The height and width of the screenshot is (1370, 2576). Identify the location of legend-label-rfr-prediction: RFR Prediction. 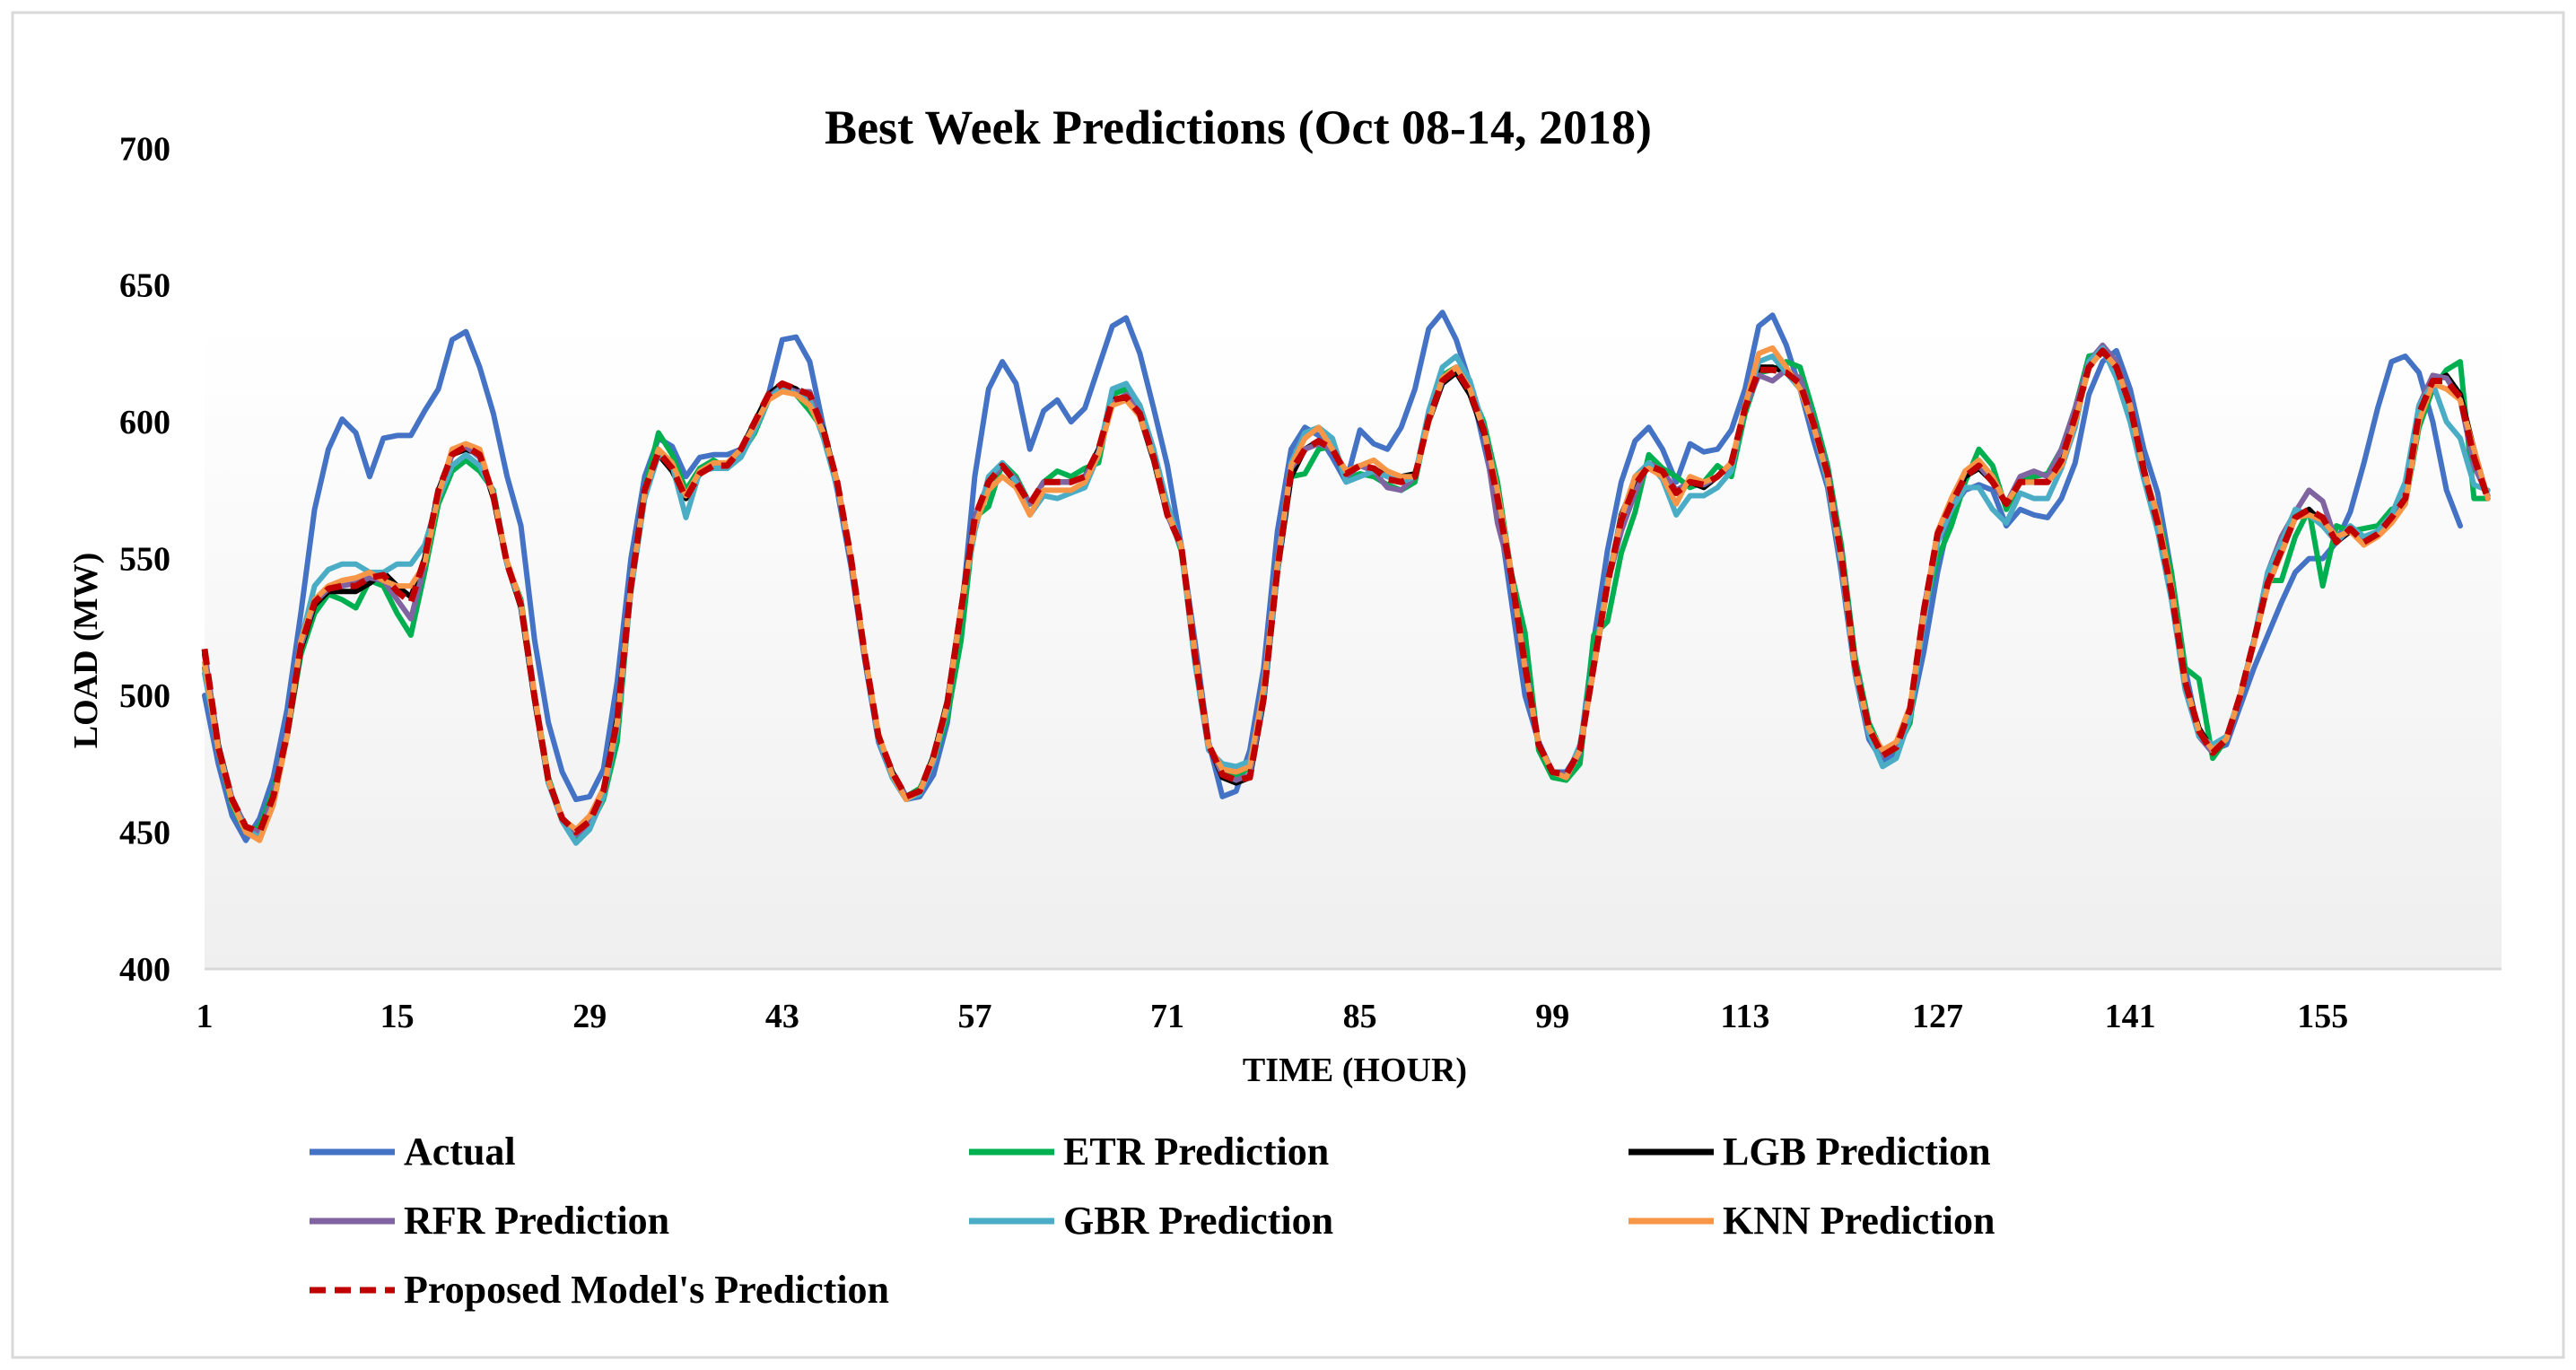
(536, 1221).